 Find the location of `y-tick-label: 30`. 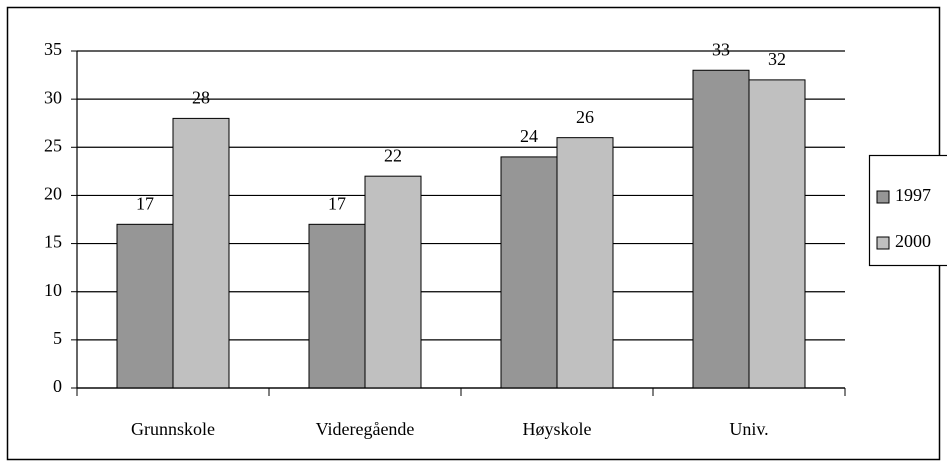

y-tick-label: 30 is located at coordinates (53, 97).